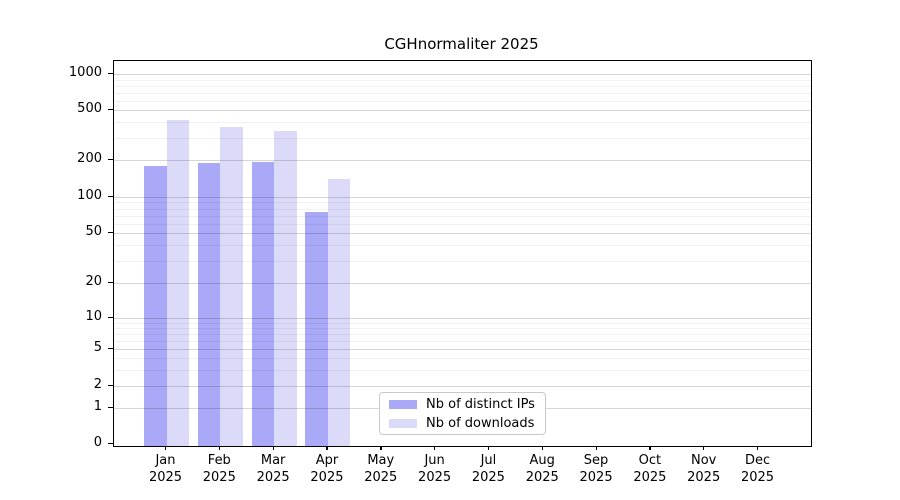 The width and height of the screenshot is (900, 500). Describe the element at coordinates (461, 44) in the screenshot. I see `chart-title: CGHnormaliter 2025` at that location.